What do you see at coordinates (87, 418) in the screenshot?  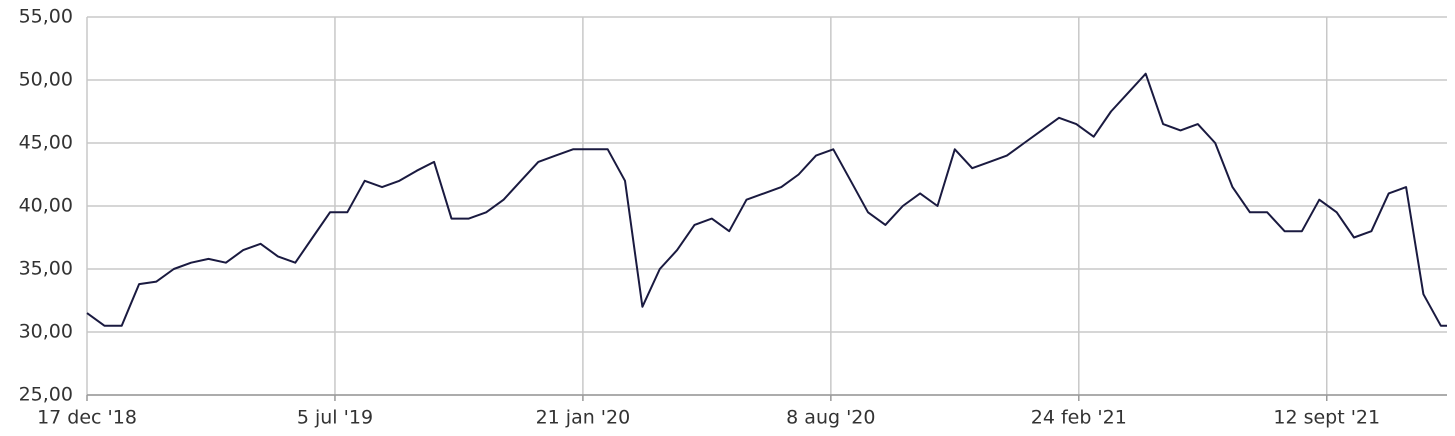 I see `x-tick-label: 17 dec '18` at bounding box center [87, 418].